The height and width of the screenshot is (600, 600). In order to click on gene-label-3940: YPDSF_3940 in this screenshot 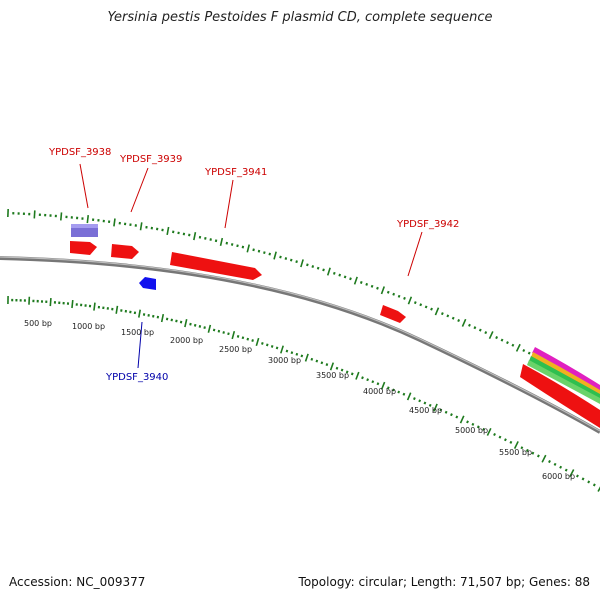, I will do `click(136, 377)`.